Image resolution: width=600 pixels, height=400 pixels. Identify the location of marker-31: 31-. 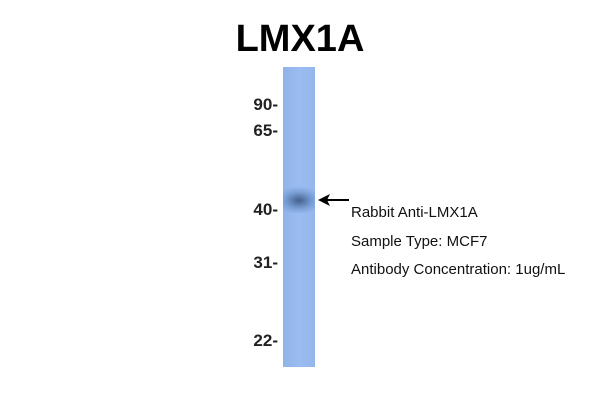
(265, 262).